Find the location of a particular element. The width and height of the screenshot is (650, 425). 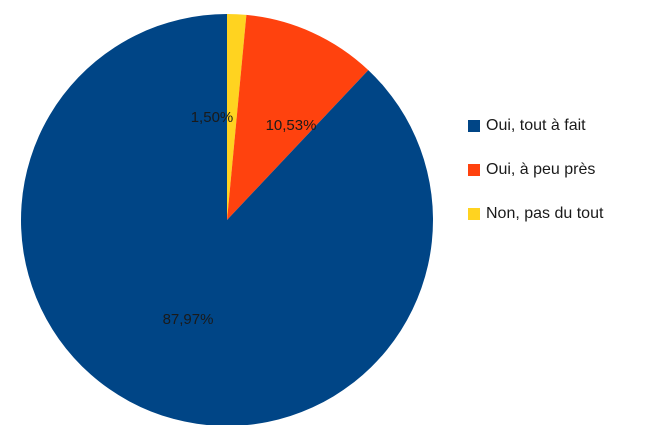

slice-label: 1,50% is located at coordinates (212, 117).